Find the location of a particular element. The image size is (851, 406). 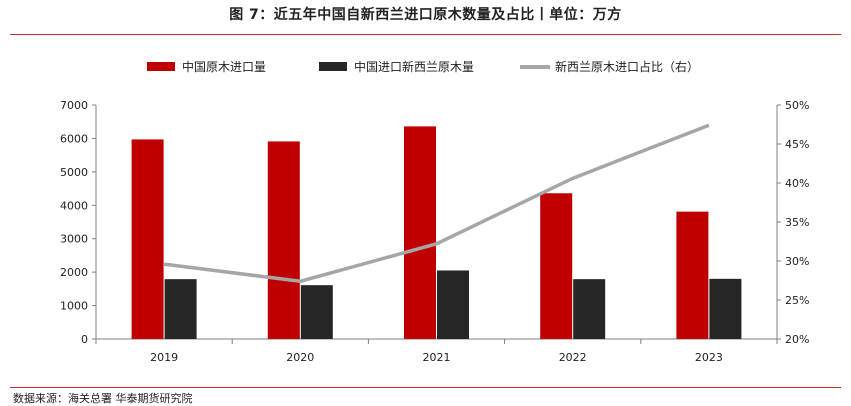

legend-label-0: 中国原木进口量 is located at coordinates (224, 66).